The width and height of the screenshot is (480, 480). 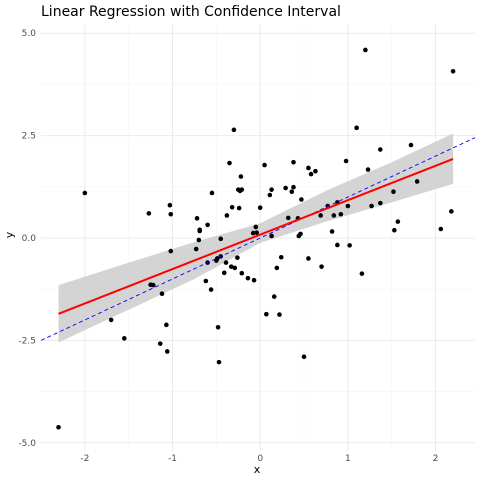 I want to click on x-axis-ticks: -2 -1 0 1 2, so click(x=259, y=459).